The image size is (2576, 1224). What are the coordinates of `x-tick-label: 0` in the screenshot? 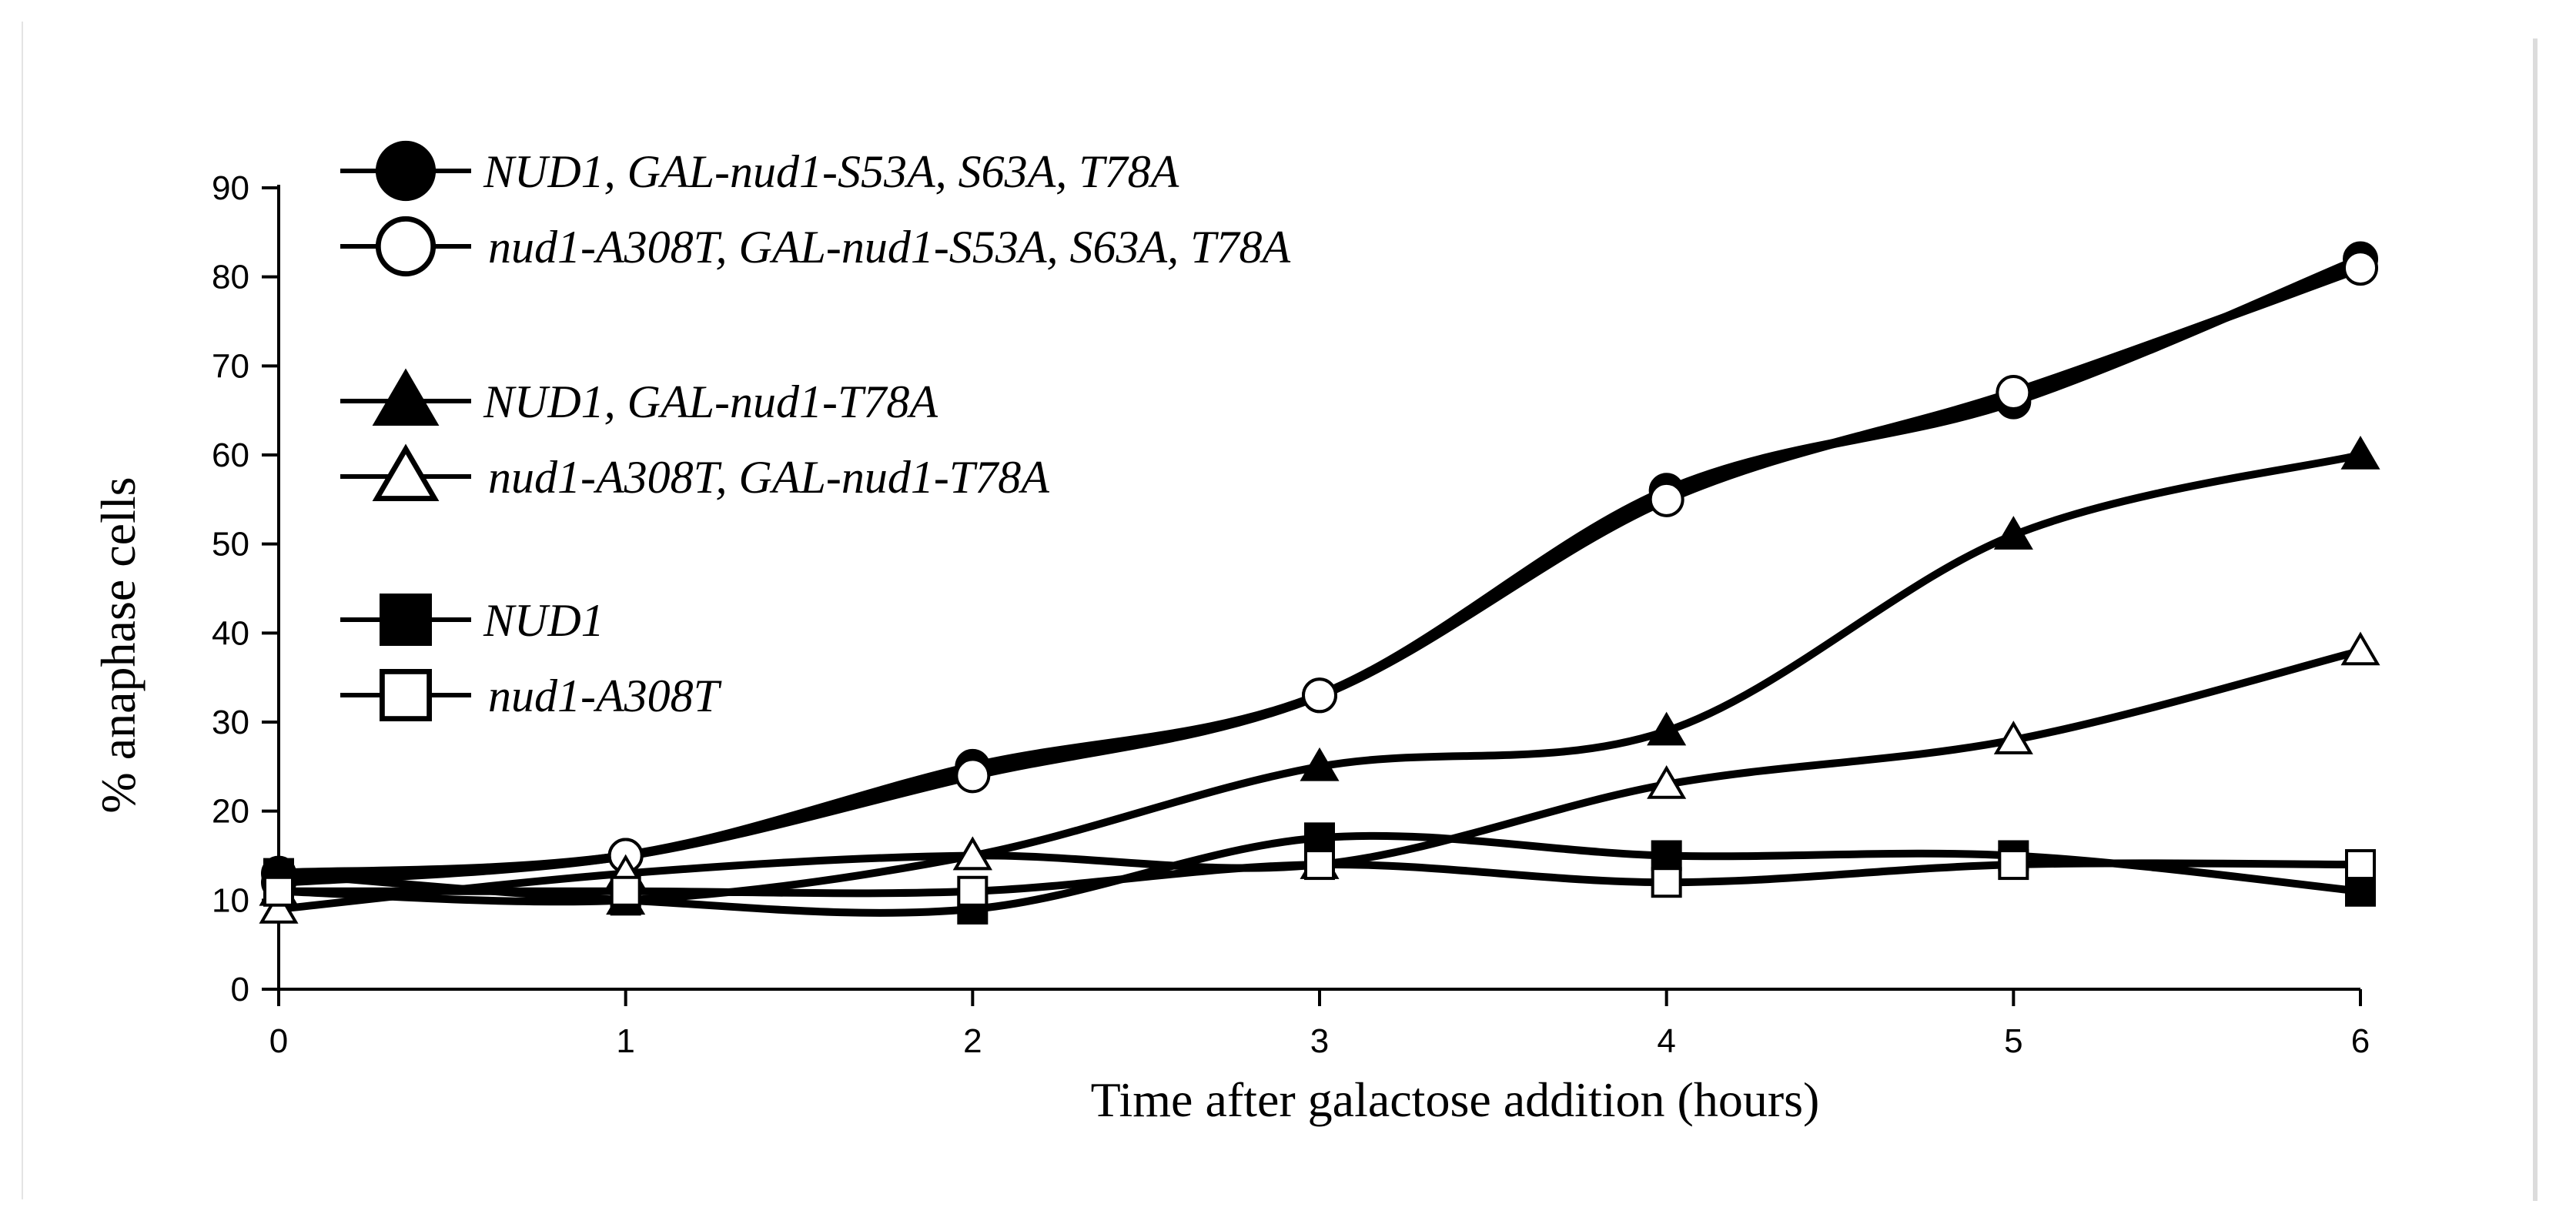 It's located at (279, 1041).